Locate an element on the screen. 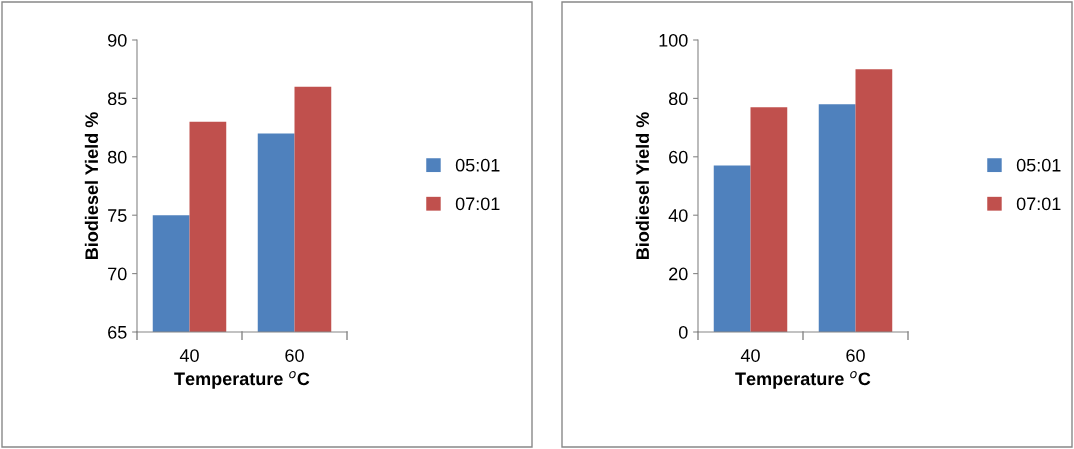 The image size is (1074, 449). y-tick-label: 0 is located at coordinates (683, 332).